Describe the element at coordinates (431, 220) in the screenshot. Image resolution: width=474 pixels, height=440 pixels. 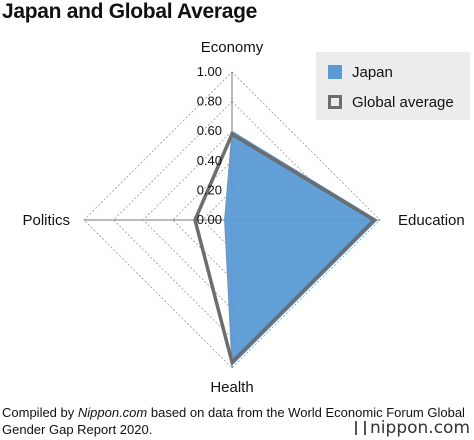
I see `axis-label-education: Education` at that location.